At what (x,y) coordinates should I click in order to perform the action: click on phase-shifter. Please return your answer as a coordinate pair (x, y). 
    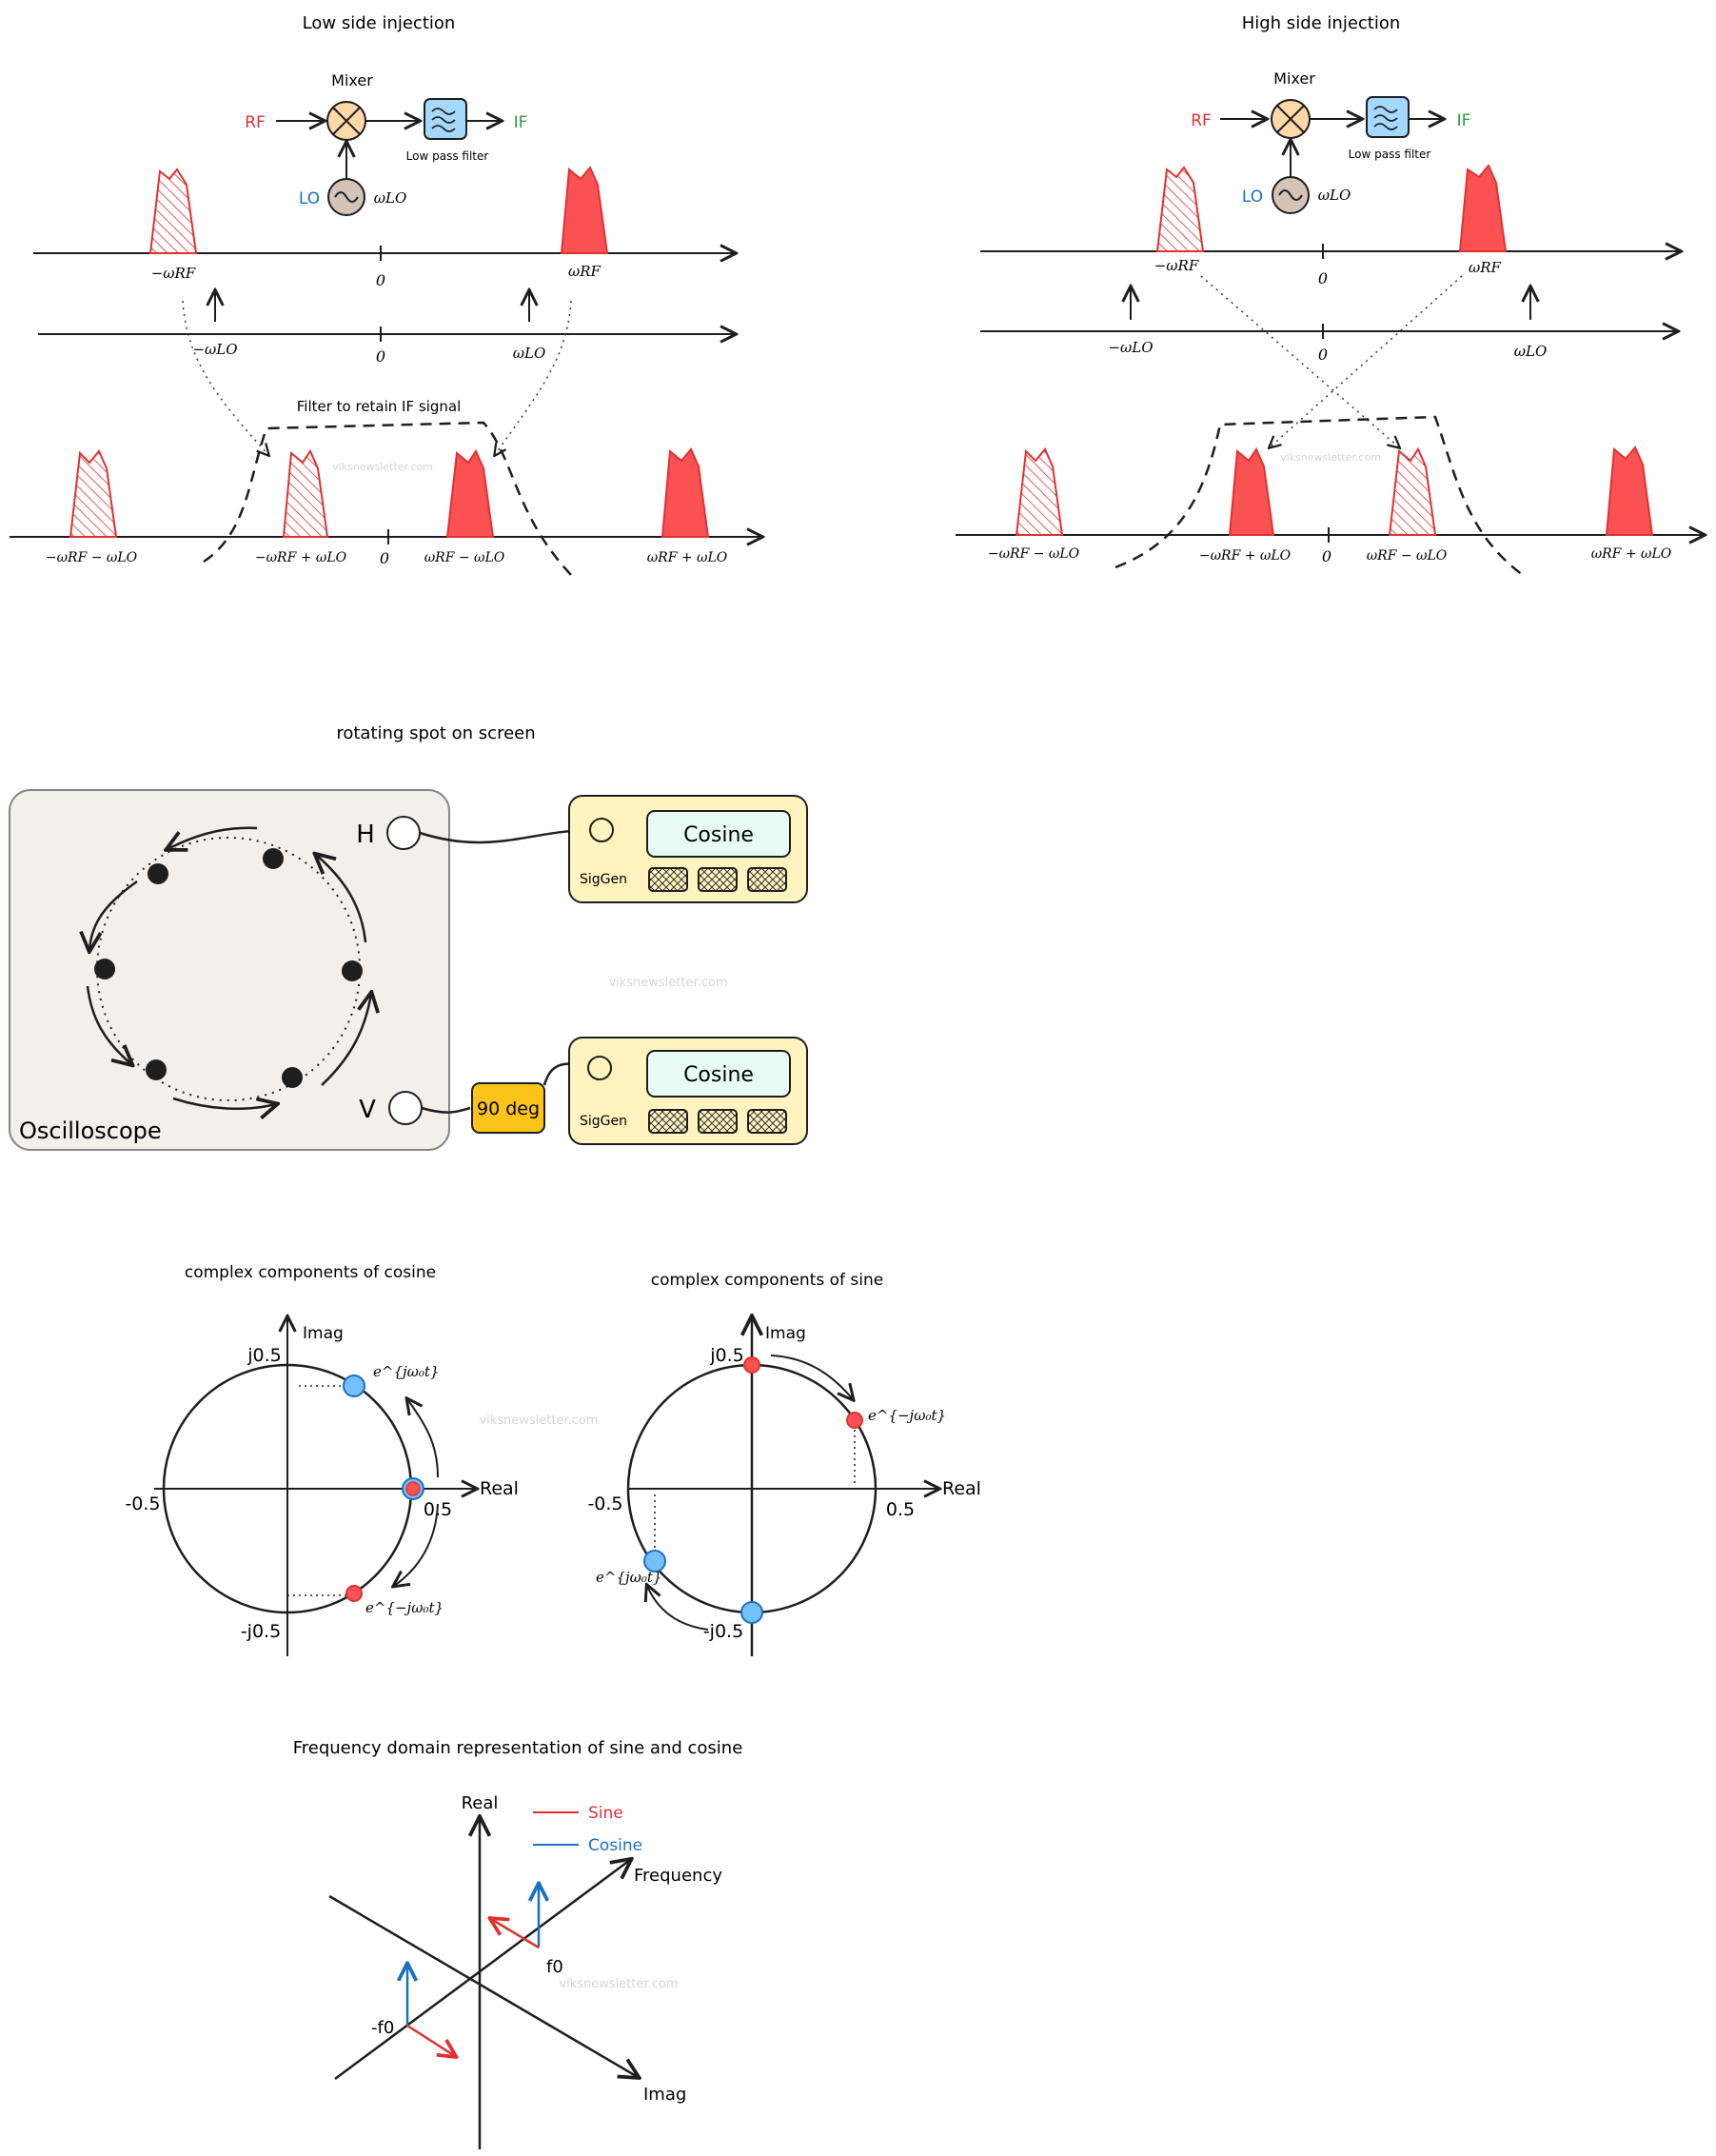
    Looking at the image, I should click on (508, 1108).